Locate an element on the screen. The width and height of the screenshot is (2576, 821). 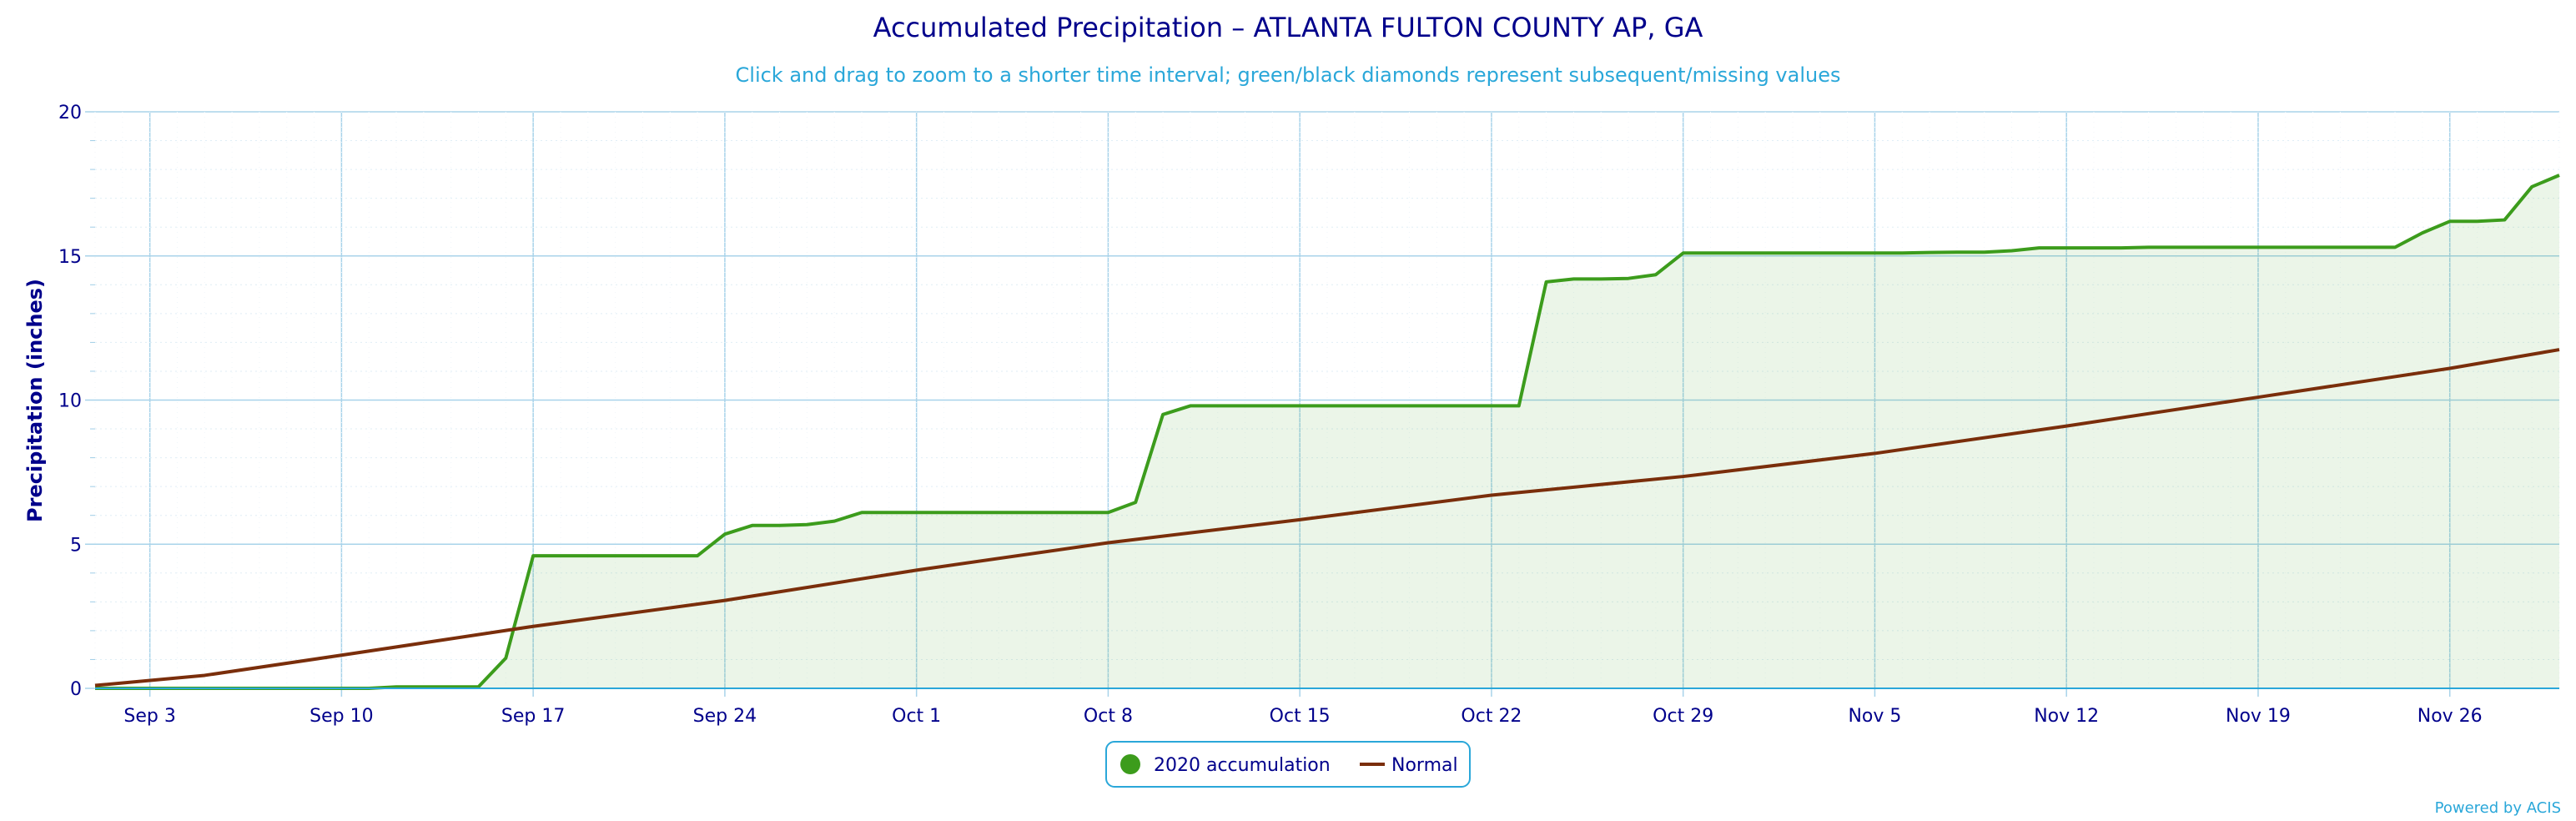
legend-box is located at coordinates (1288, 764).